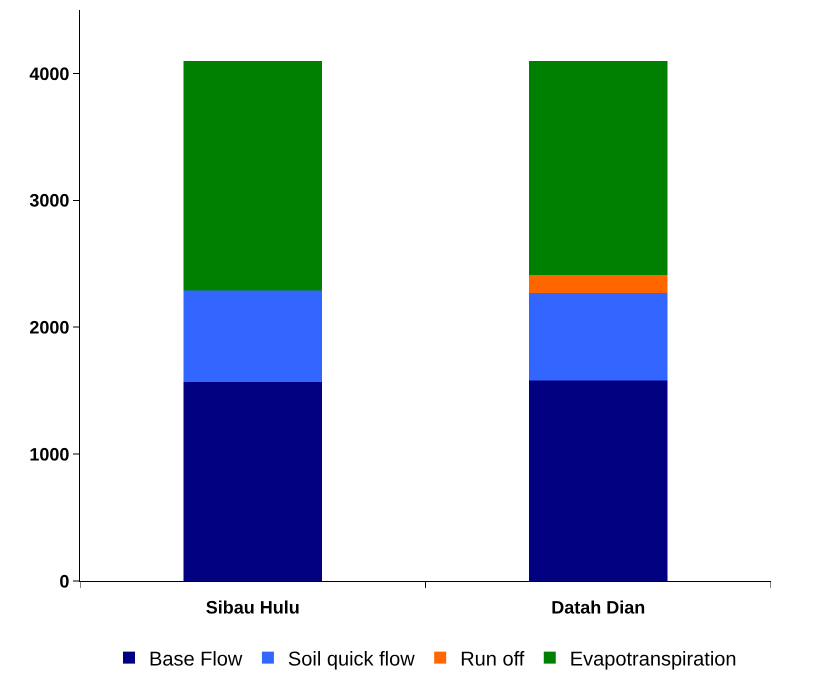 The height and width of the screenshot is (691, 831). I want to click on y-tick-label: 1000, so click(49, 454).